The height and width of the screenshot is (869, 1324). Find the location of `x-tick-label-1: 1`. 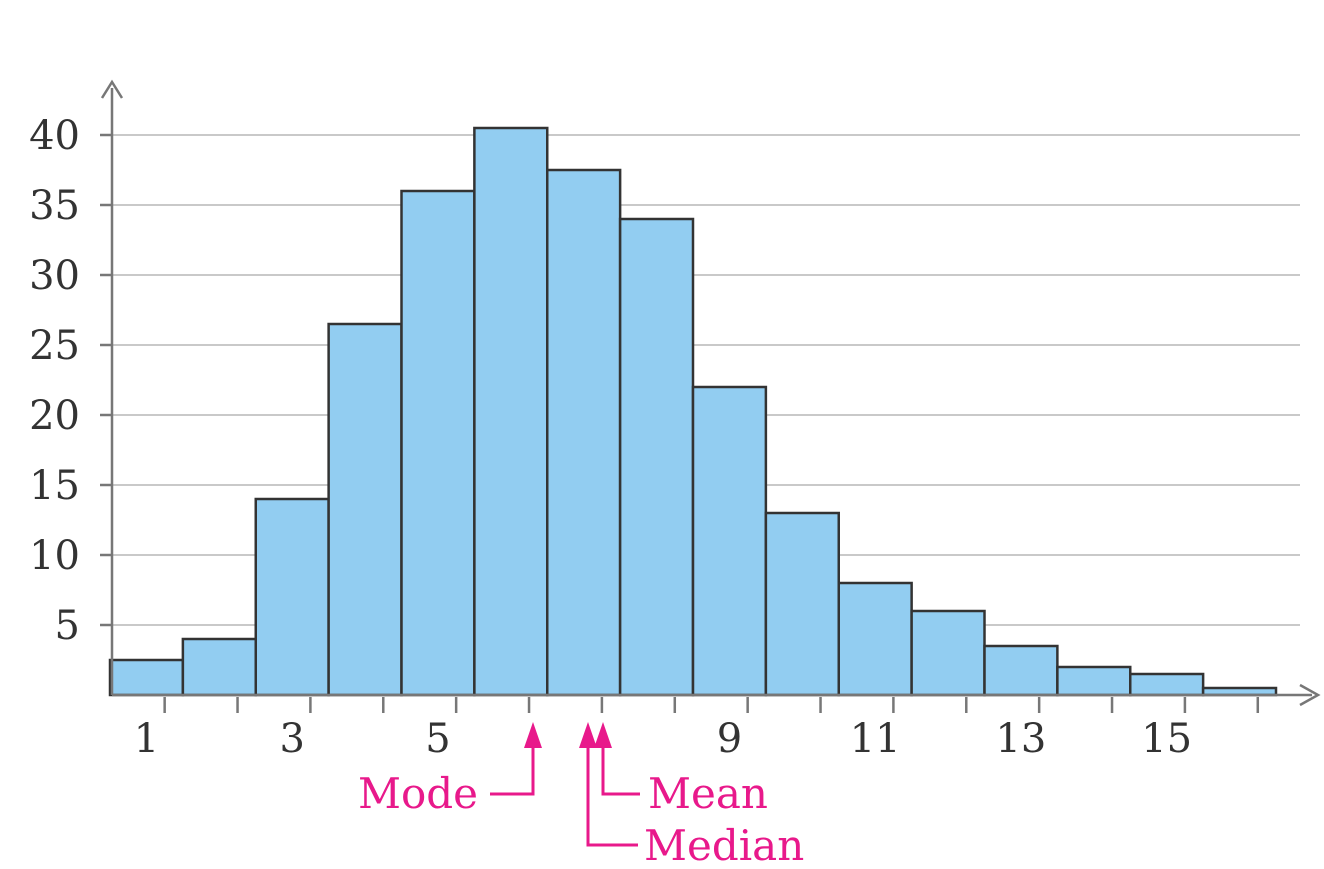

x-tick-label-1: 1 is located at coordinates (146, 739).